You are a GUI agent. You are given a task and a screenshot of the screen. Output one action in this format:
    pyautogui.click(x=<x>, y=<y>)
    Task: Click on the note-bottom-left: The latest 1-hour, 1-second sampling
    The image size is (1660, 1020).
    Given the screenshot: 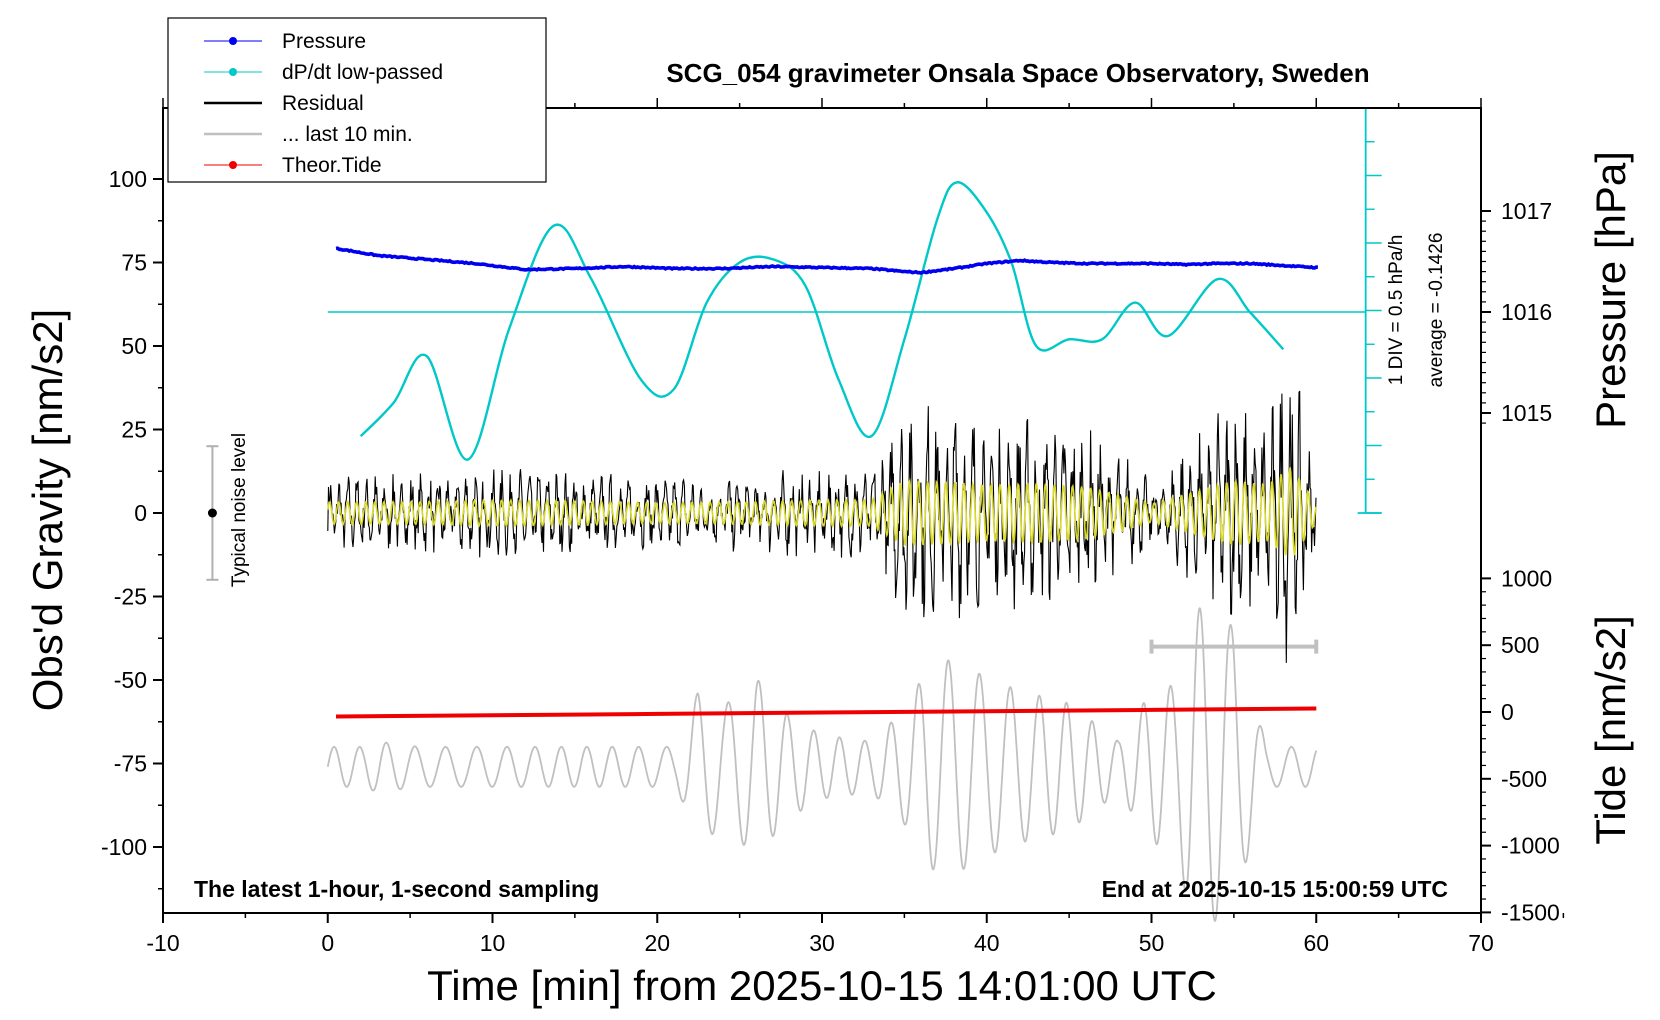 What is the action you would take?
    pyautogui.click(x=396, y=889)
    